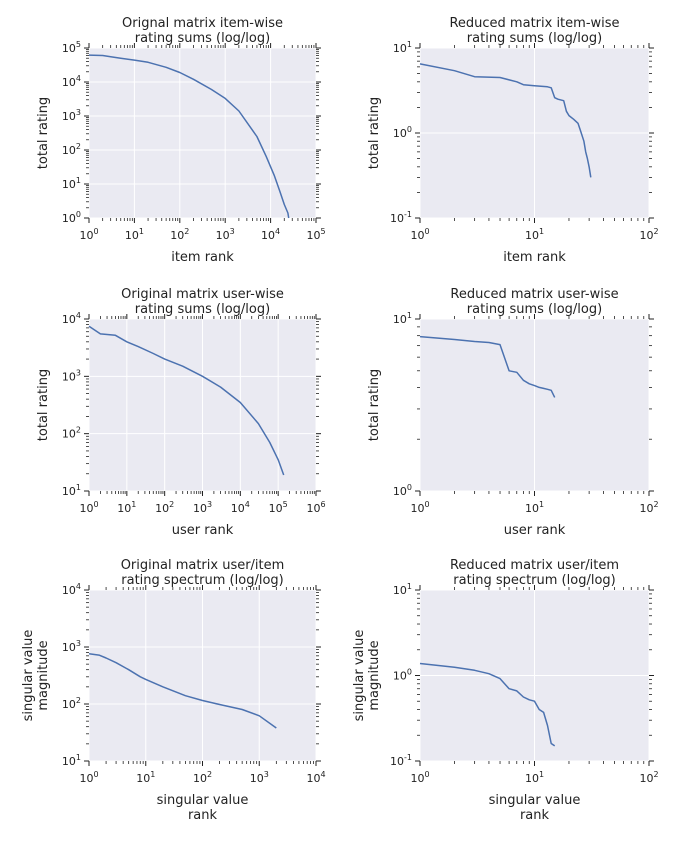 The width and height of the screenshot is (676, 845). What do you see at coordinates (315, 507) in the screenshot?
I see `x-tick-label: 10⁶` at bounding box center [315, 507].